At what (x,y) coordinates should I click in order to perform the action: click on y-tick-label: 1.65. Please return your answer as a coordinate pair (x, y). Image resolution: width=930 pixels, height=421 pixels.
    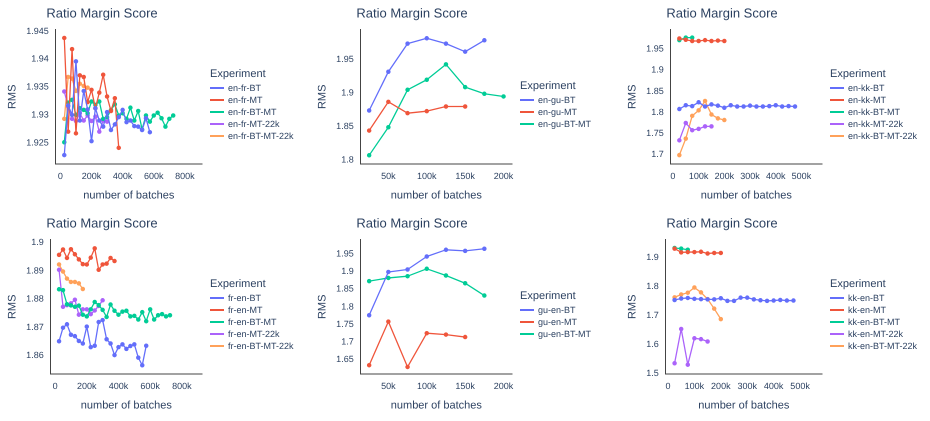
    Looking at the image, I should click on (345, 359).